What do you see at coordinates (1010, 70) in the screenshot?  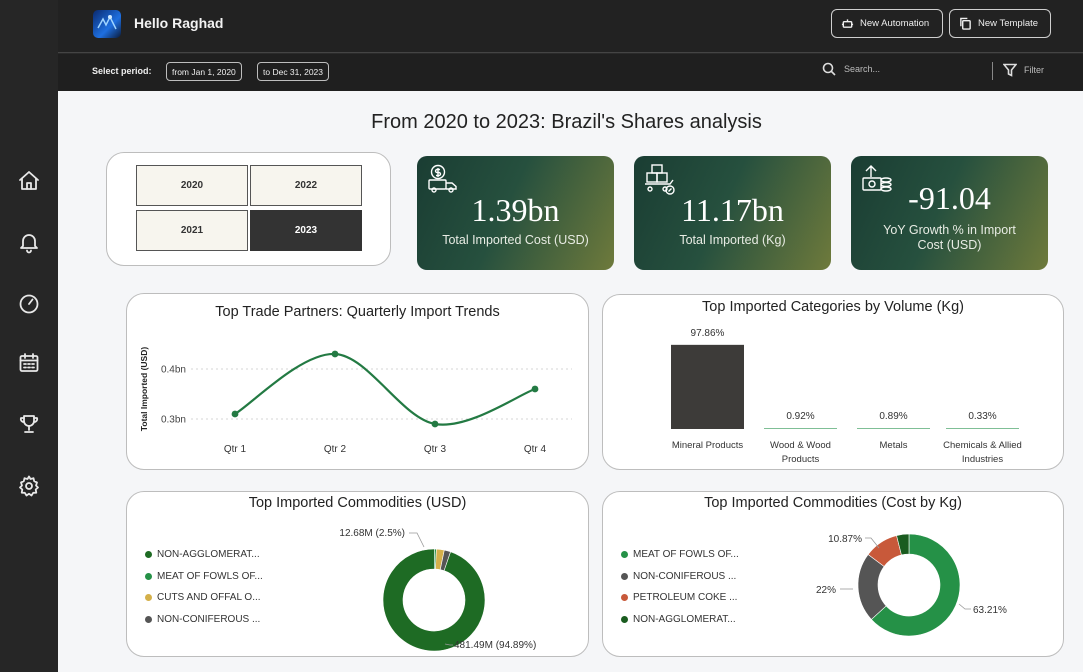 I see `filter-icon` at bounding box center [1010, 70].